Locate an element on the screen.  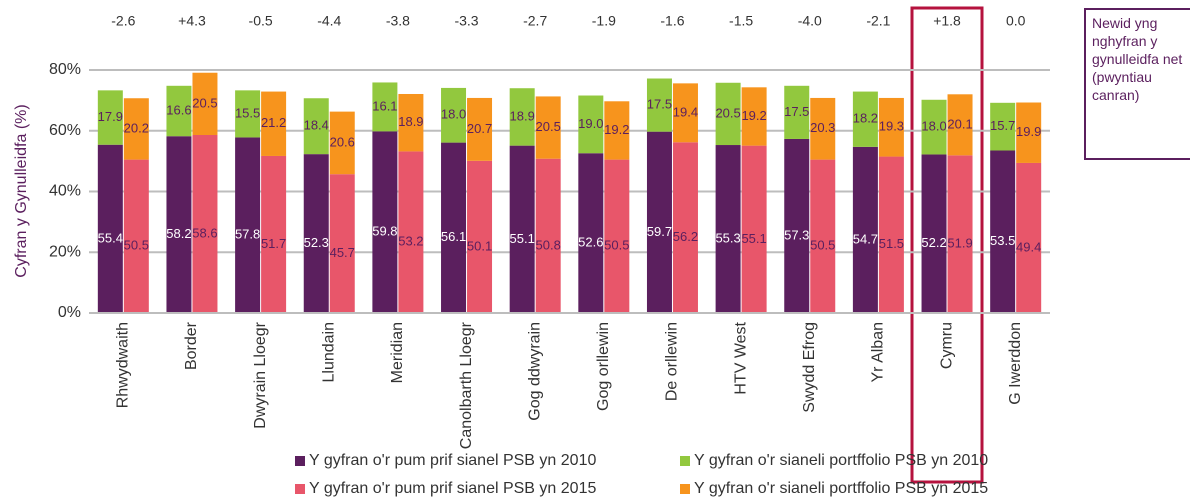
data-label: 19.4 is located at coordinates (685, 111).